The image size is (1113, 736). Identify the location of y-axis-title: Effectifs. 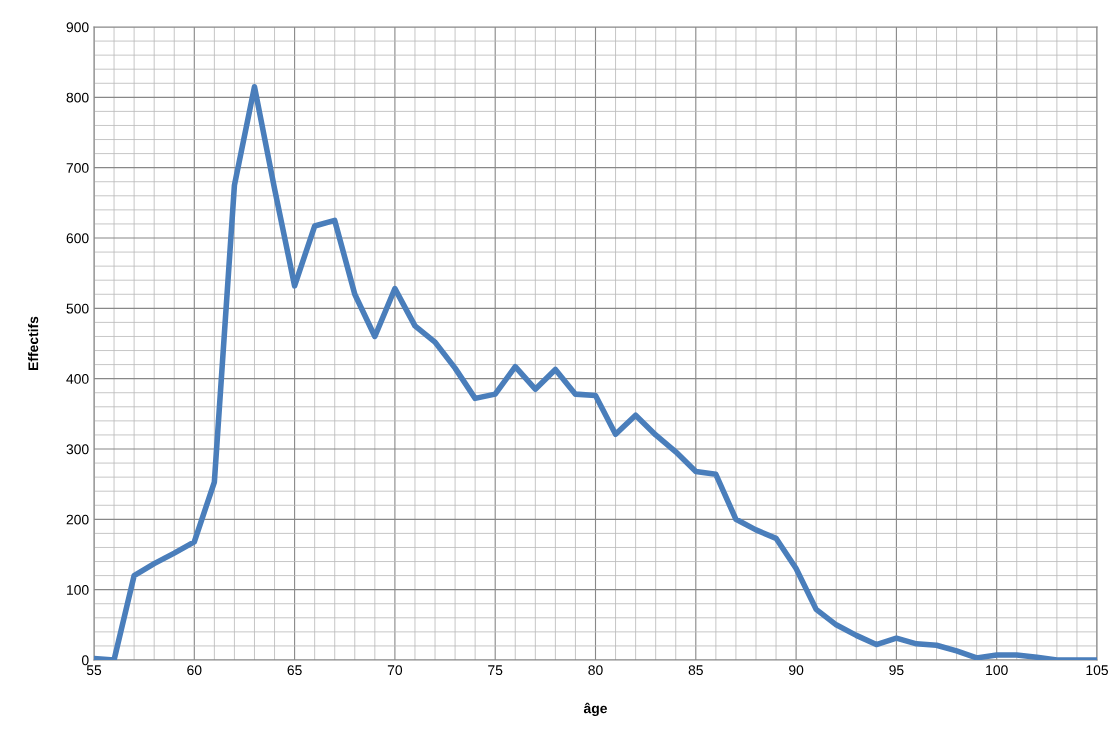
(33, 343).